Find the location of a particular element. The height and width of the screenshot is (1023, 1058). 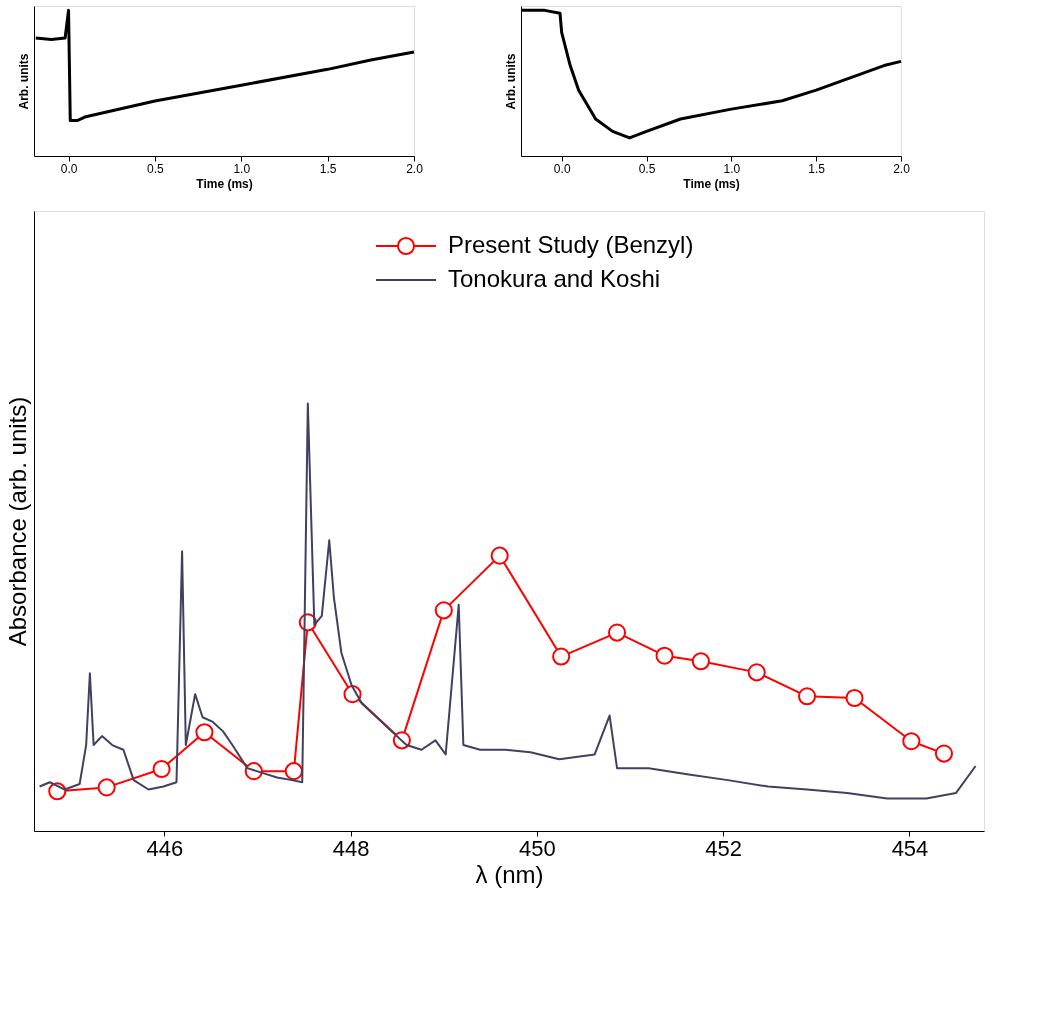

legend-label: Present Study (Benzyl) is located at coordinates (571, 244).